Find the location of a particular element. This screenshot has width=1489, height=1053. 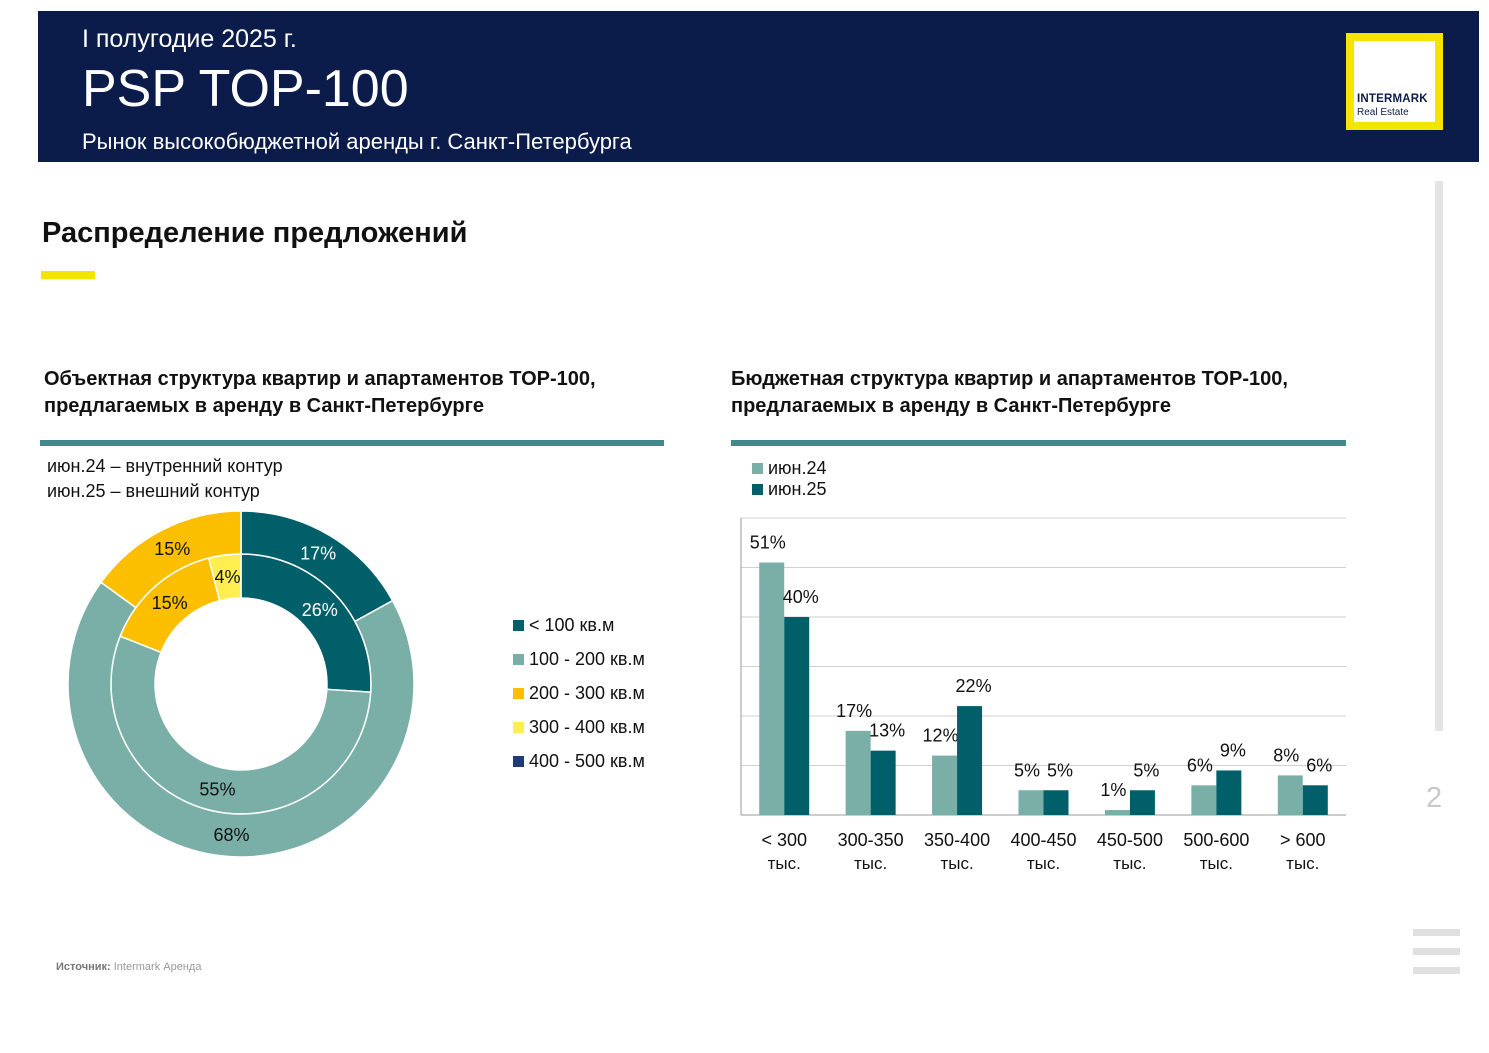

bar-июн.25-3 is located at coordinates (1056, 802).